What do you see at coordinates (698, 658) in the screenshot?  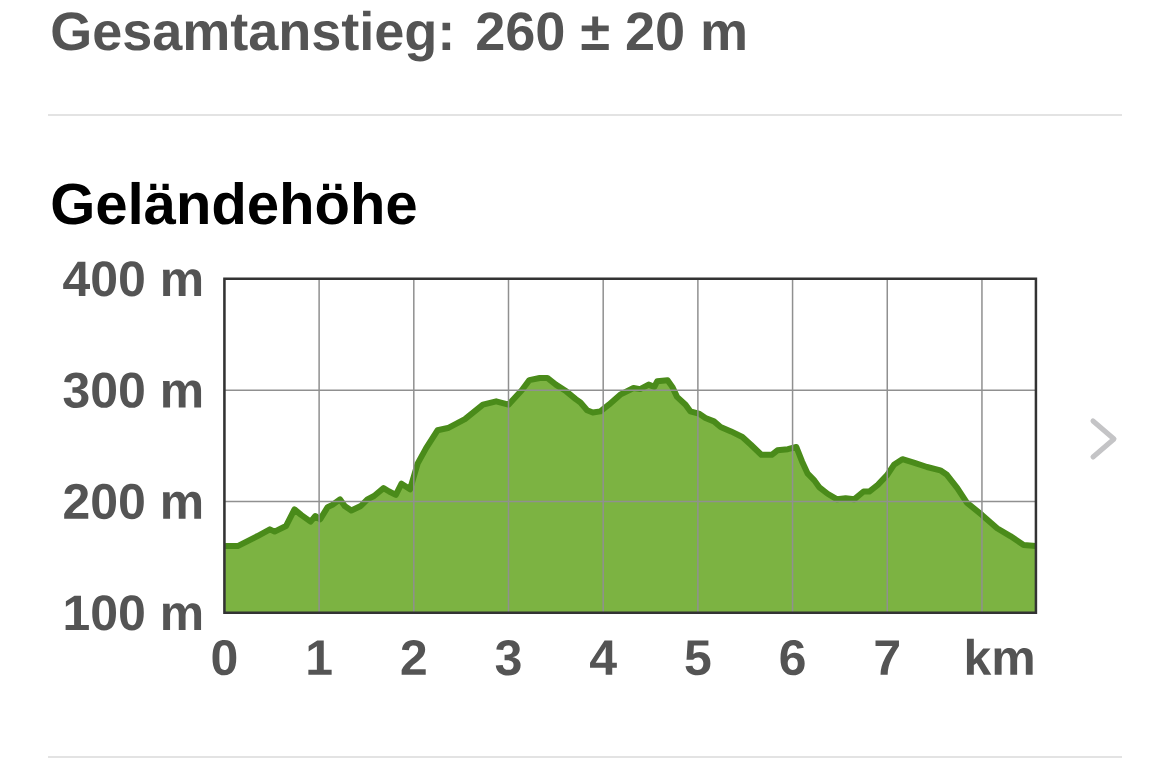 I see `x-tick-label: 5` at bounding box center [698, 658].